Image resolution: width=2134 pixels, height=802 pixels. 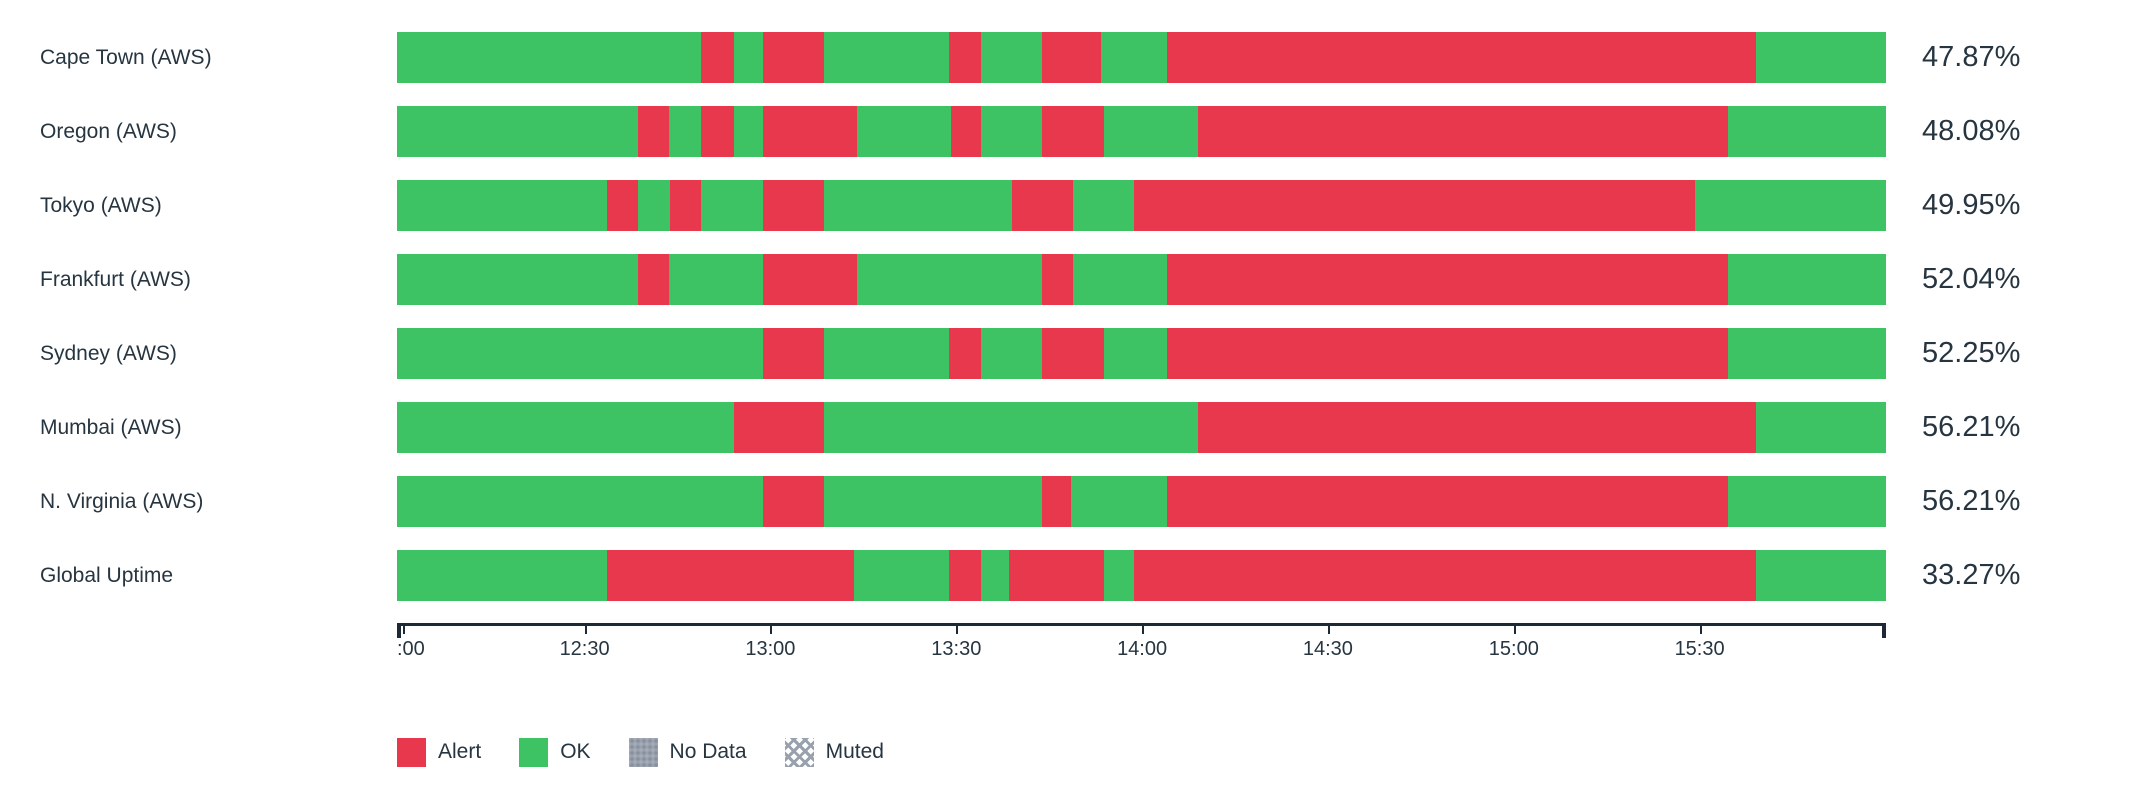 What do you see at coordinates (1971, 57) in the screenshot?
I see `uptime-percent: 47.87%` at bounding box center [1971, 57].